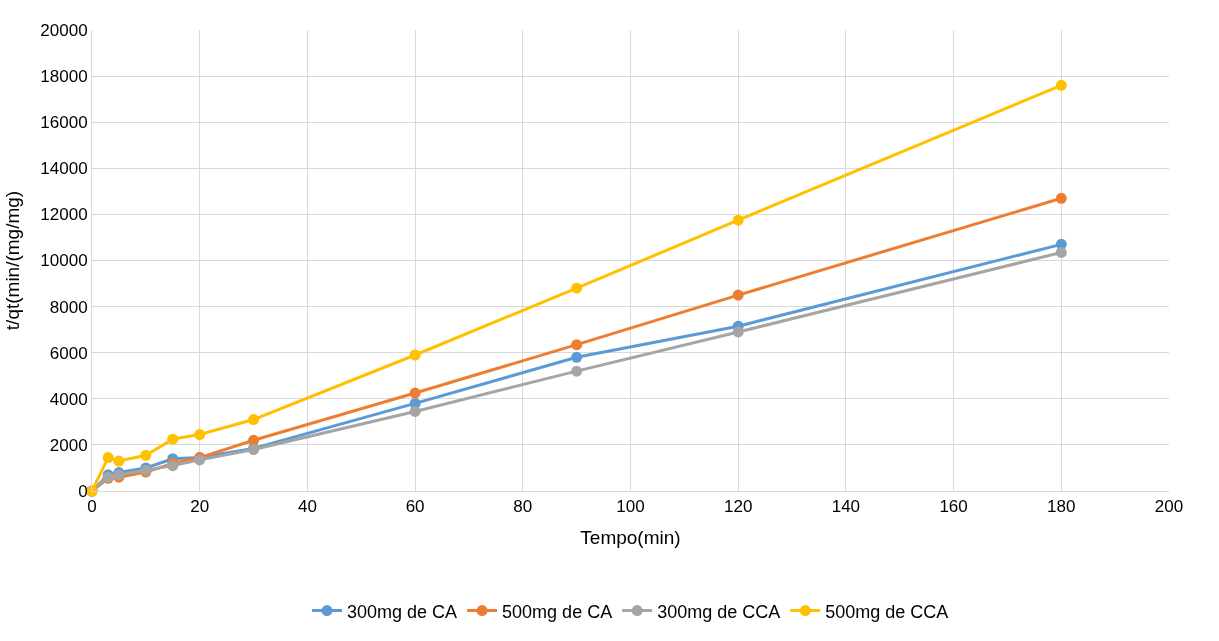 The image size is (1219, 641). I want to click on y-tick-label: 4000, so click(68, 399).